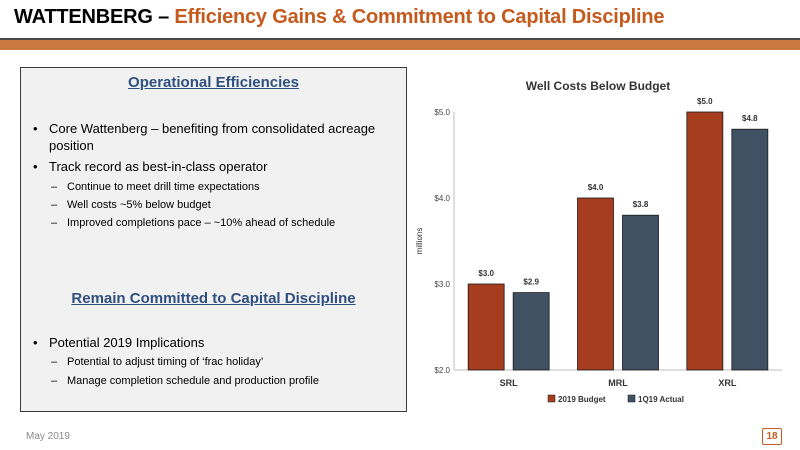 This screenshot has width=800, height=450. I want to click on y-tick-label: $3.0, so click(442, 284).